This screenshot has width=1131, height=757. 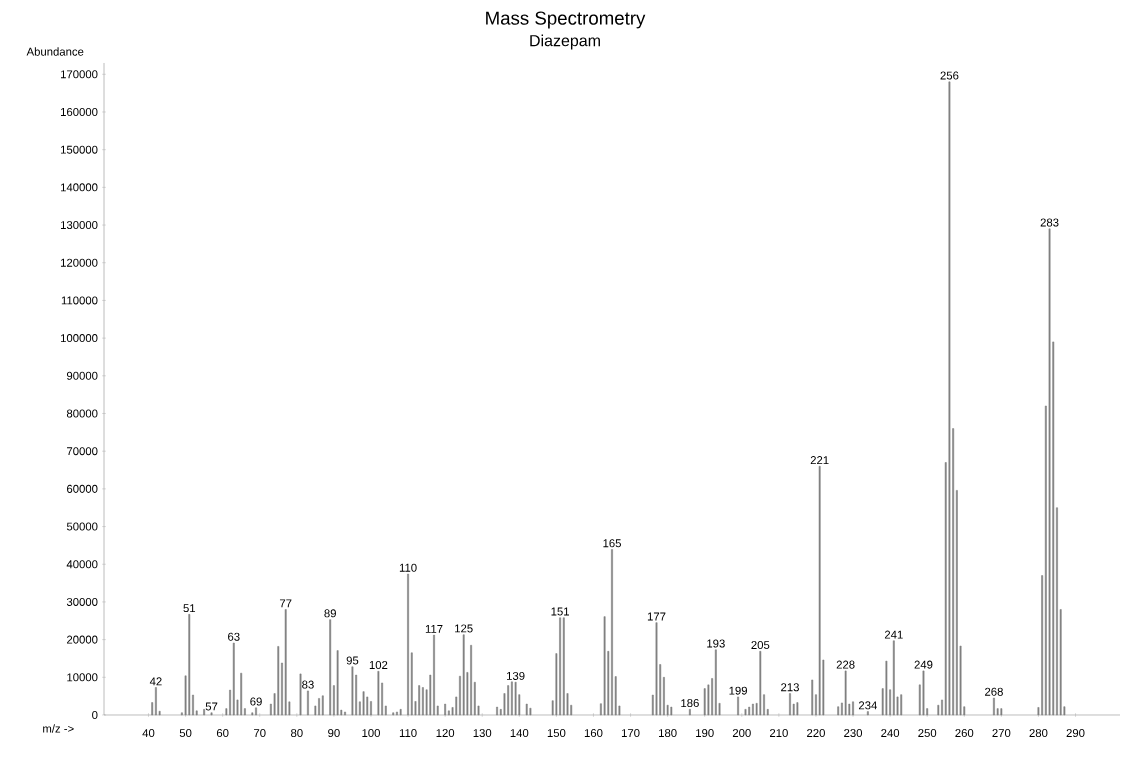 I want to click on annotation: 241, so click(x=893, y=634).